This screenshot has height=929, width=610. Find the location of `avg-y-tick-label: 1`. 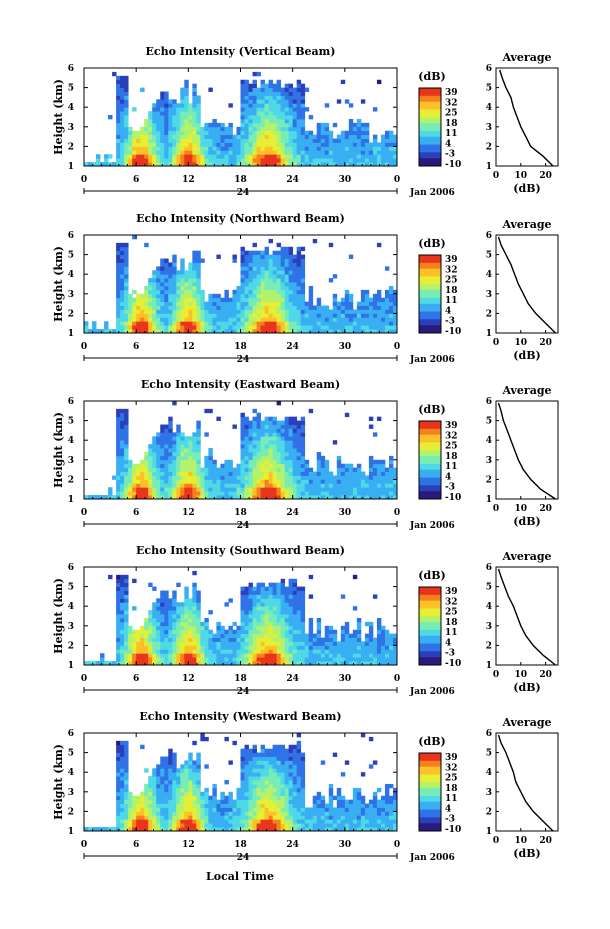

avg-y-tick-label: 1 is located at coordinates (489, 666).